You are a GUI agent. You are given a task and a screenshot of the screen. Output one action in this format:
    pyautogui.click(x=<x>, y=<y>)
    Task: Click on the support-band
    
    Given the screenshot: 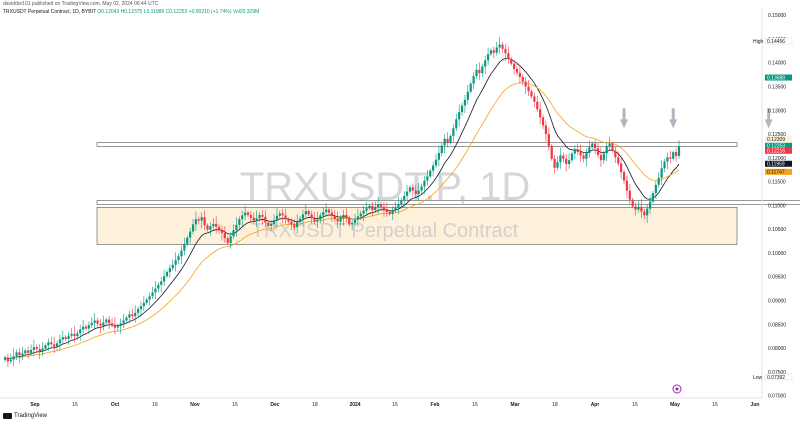 What is the action you would take?
    pyautogui.click(x=448, y=202)
    